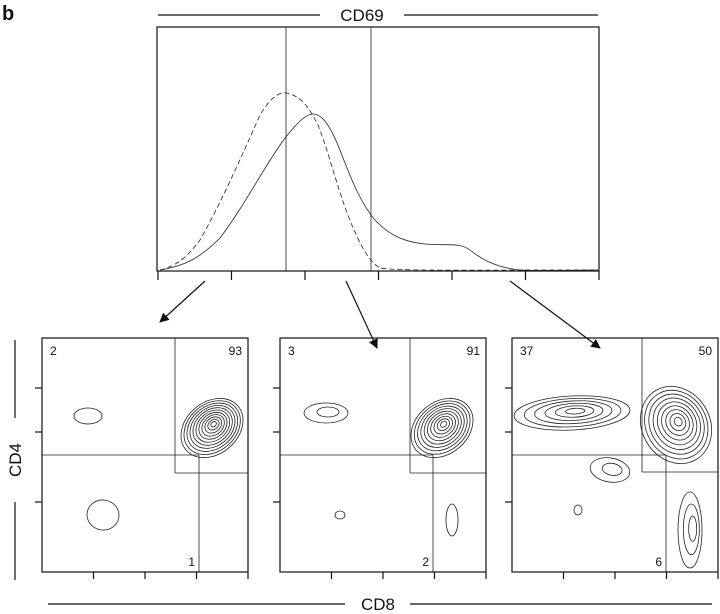 The height and width of the screenshot is (614, 720). I want to click on y-axis-label: CD4, so click(15, 460).